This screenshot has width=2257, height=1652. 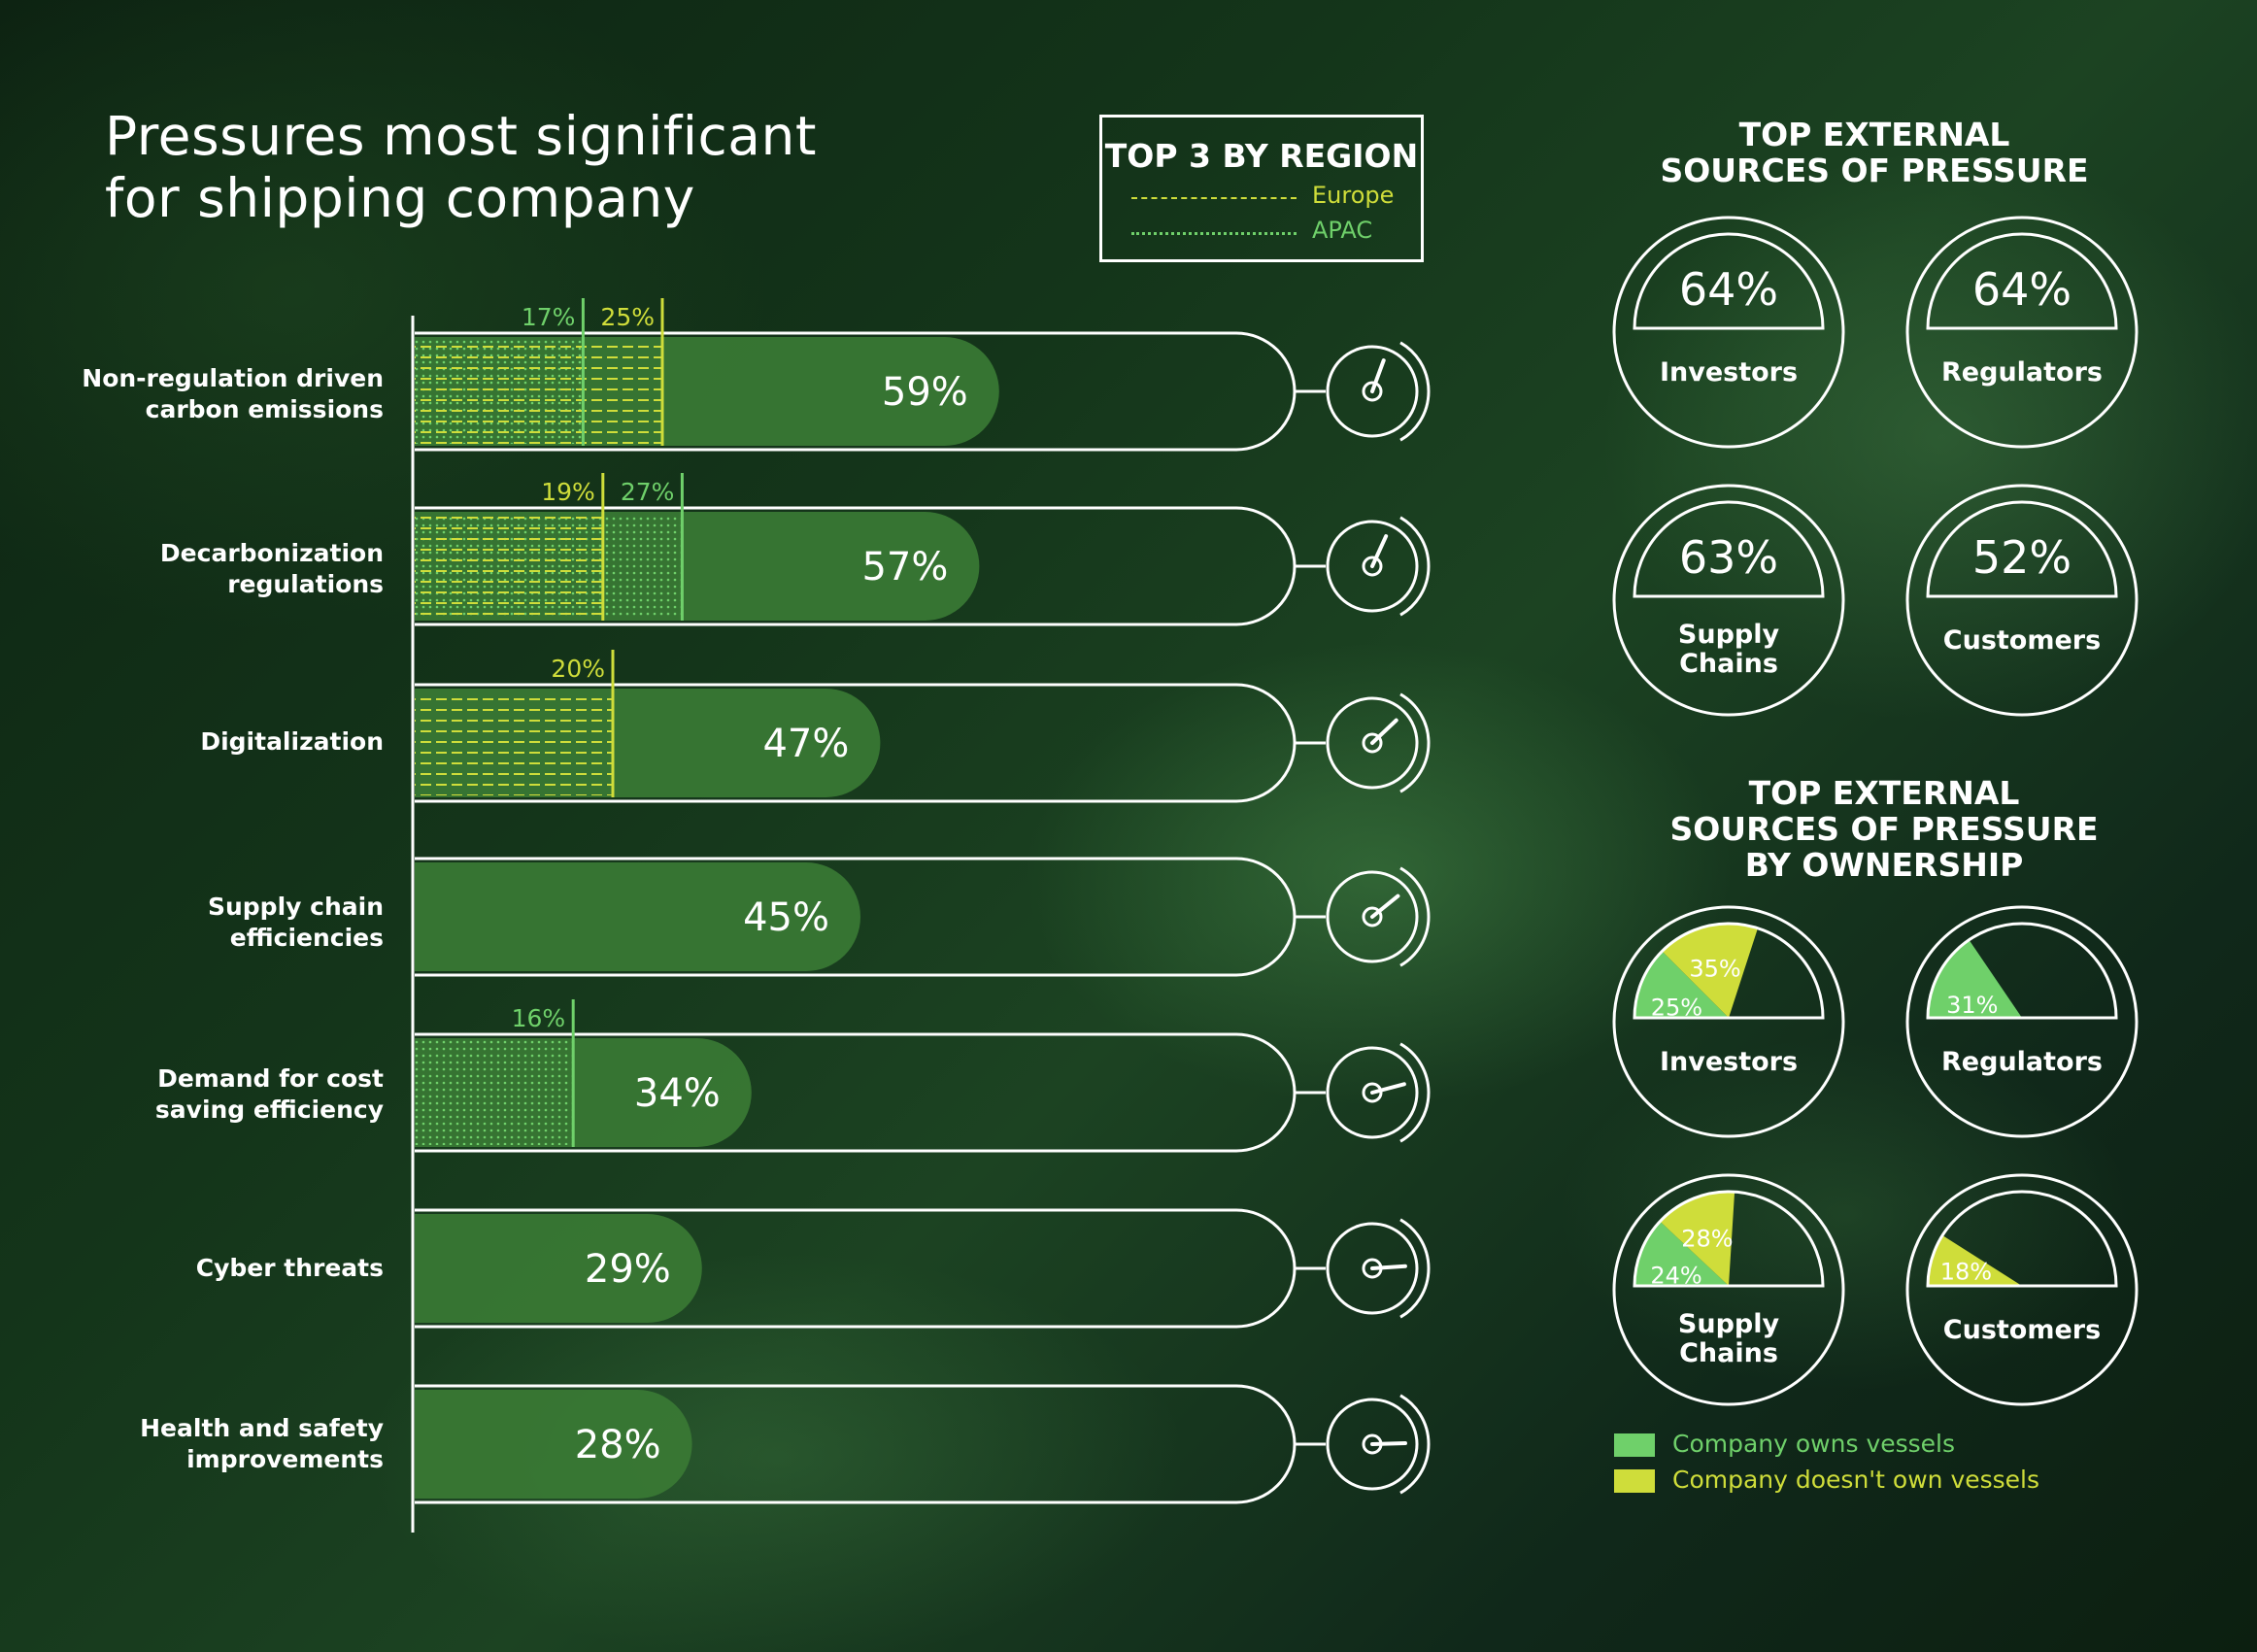 What do you see at coordinates (677, 1093) in the screenshot?
I see `bar-value-label: 34%` at bounding box center [677, 1093].